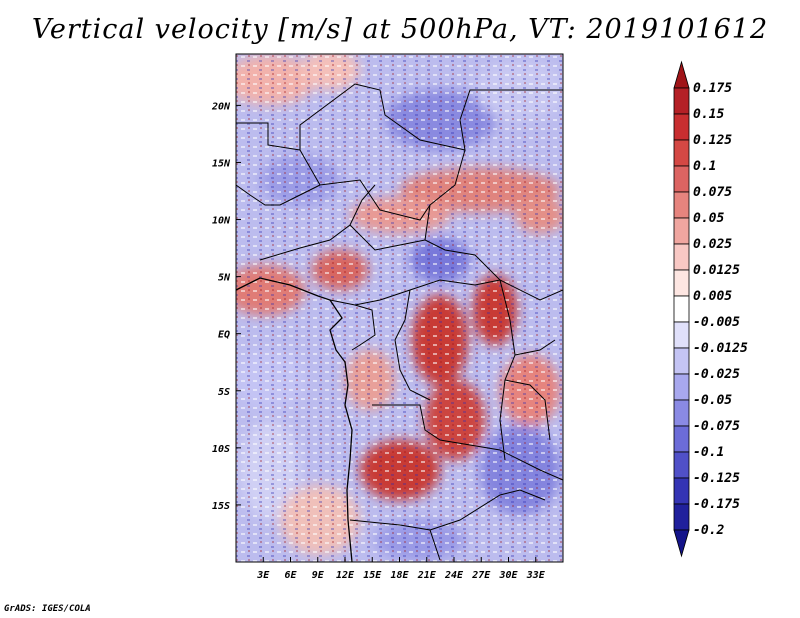 The width and height of the screenshot is (800, 618). What do you see at coordinates (221, 163) in the screenshot?
I see `lat-tick-label: 15N` at bounding box center [221, 163].